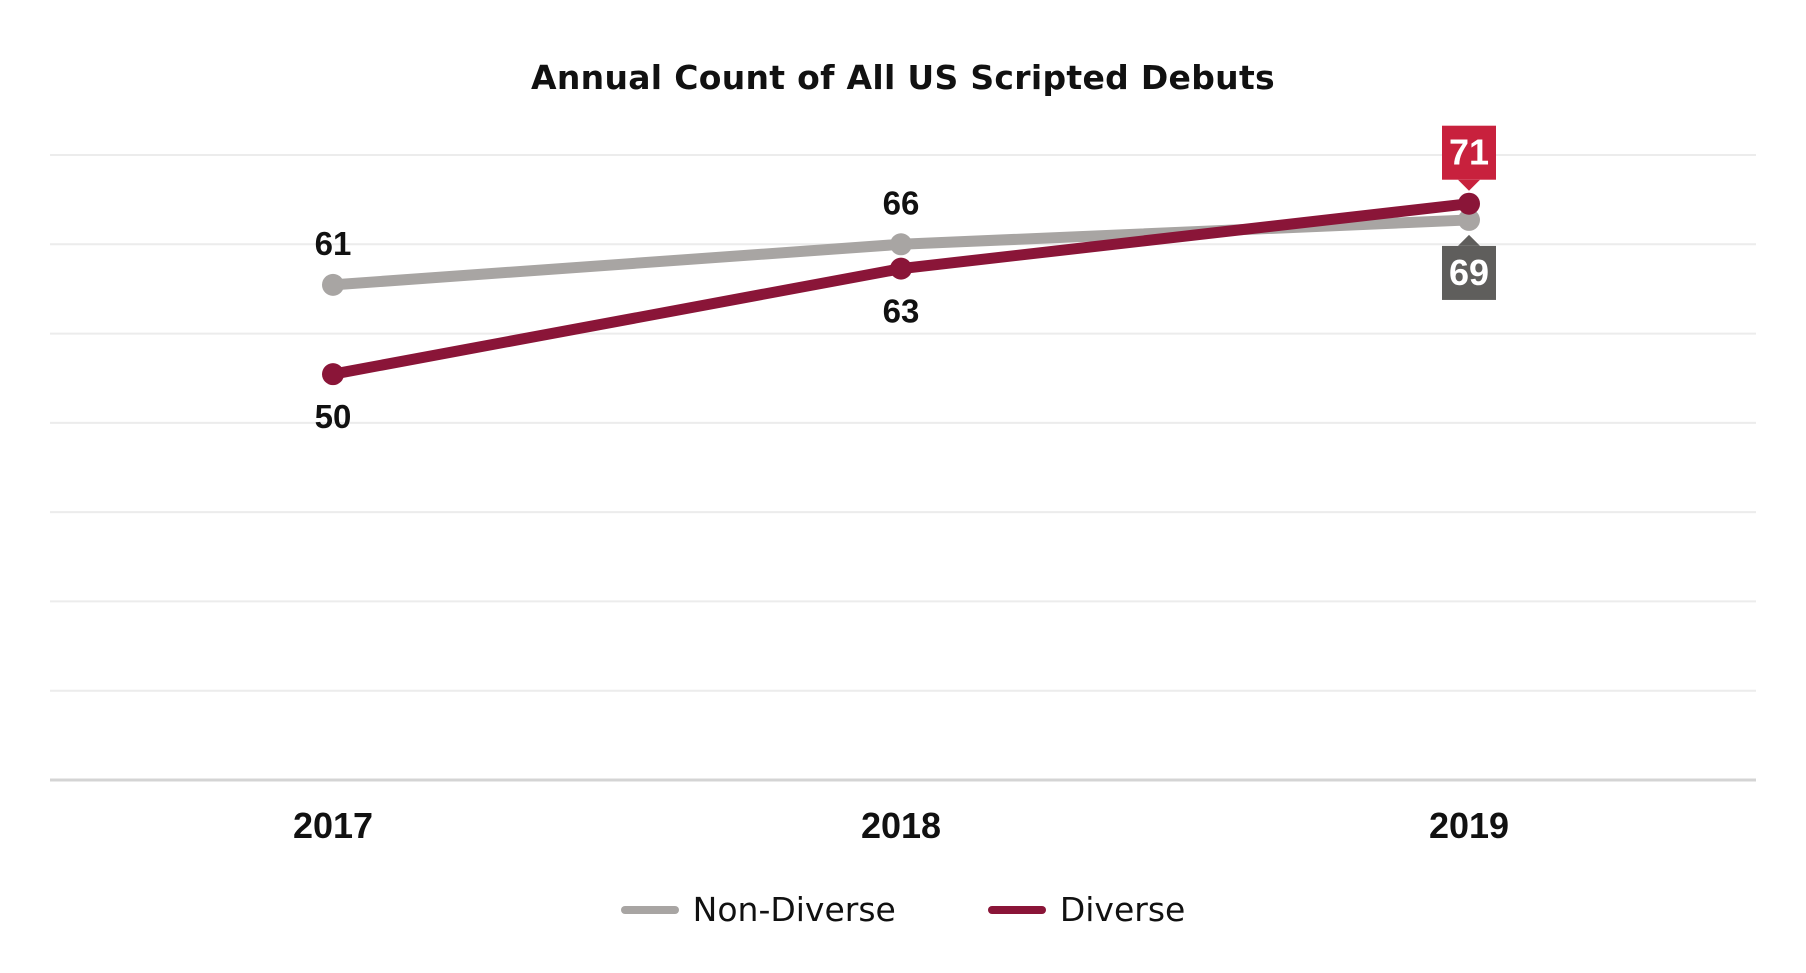  Describe the element at coordinates (333, 284) in the screenshot. I see `data-point-non-diverse-2017` at that location.